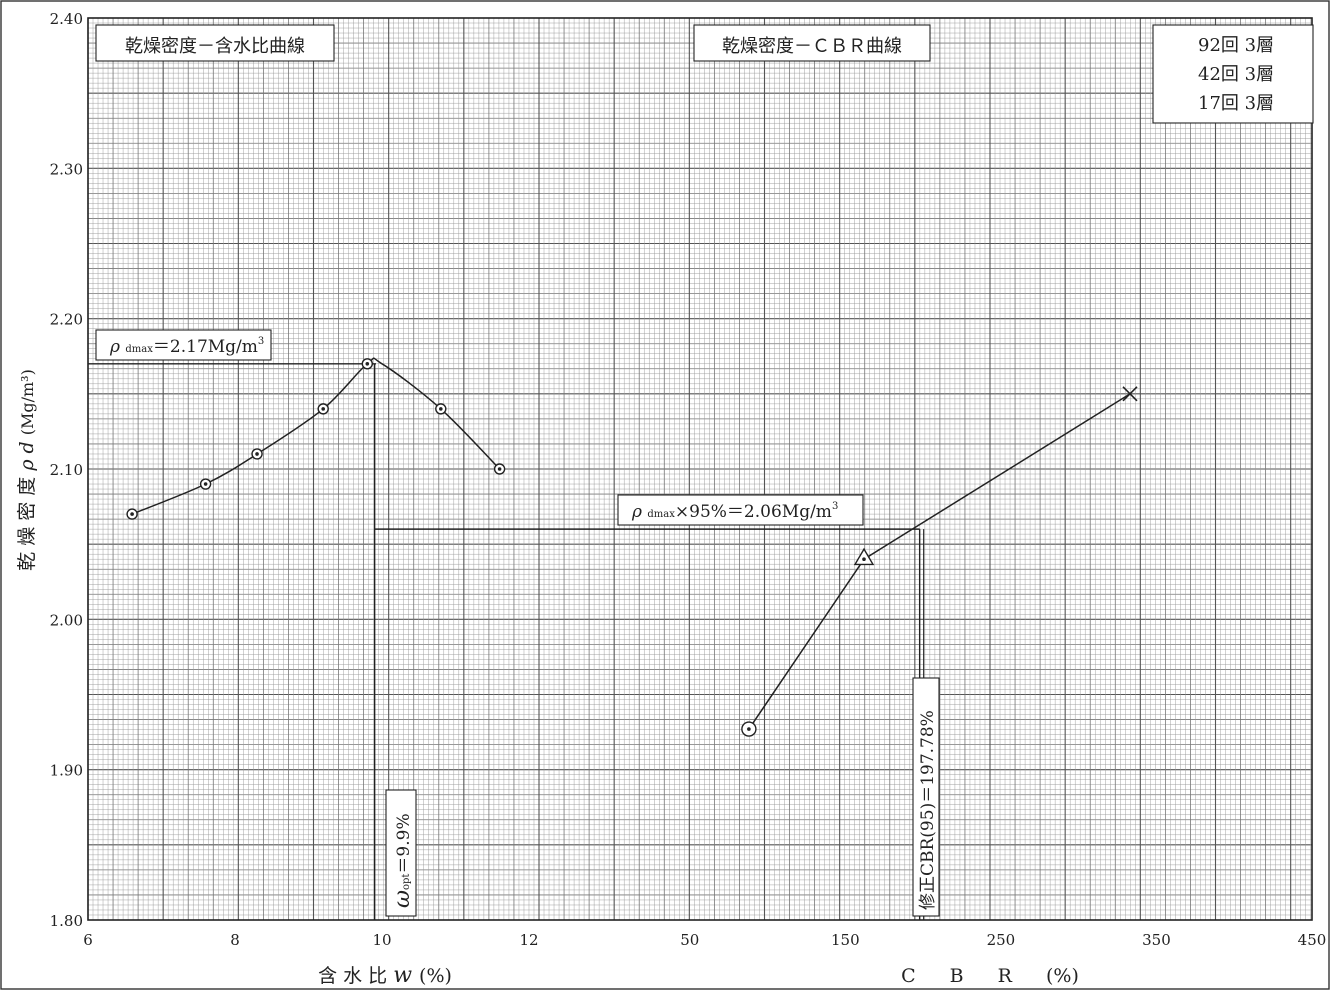 The image size is (1330, 990). I want to click on compaction-curve, so click(316, 436).